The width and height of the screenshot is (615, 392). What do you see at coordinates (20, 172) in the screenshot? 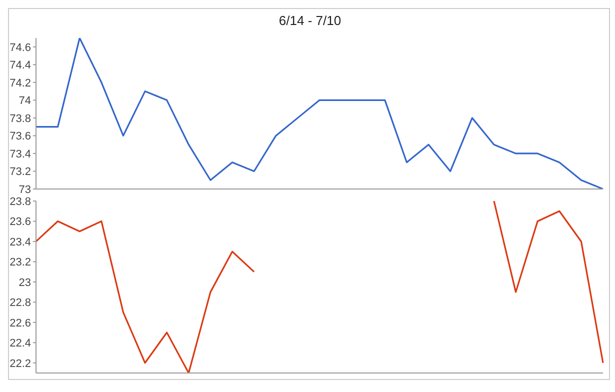
I see `y-tick-label: 73.2` at bounding box center [20, 172].